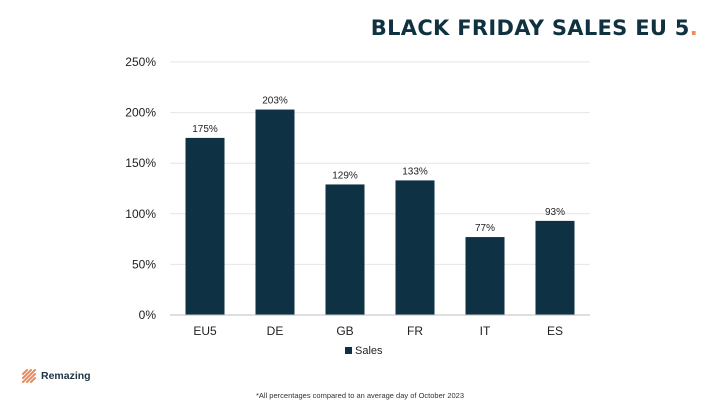 The width and height of the screenshot is (720, 405). What do you see at coordinates (205, 129) in the screenshot?
I see `data-label: 175%` at bounding box center [205, 129].